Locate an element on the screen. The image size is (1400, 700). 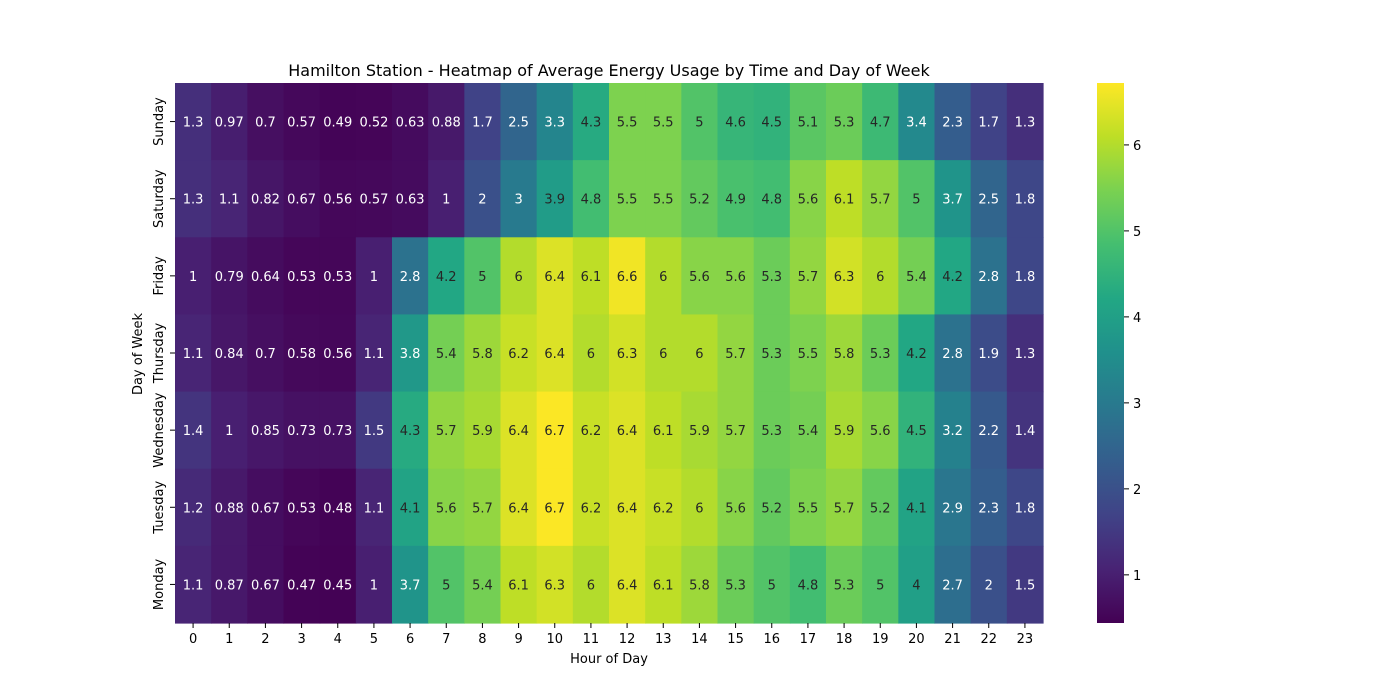
cell-value-label: 2.8 is located at coordinates (952, 354).